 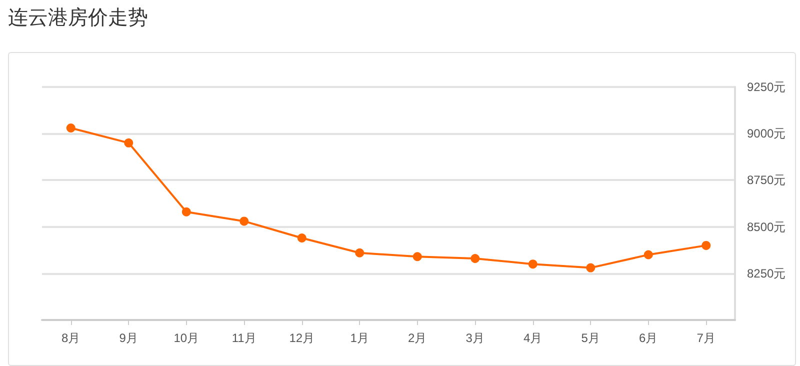 I want to click on x-tick-label: 10月, so click(x=187, y=338).